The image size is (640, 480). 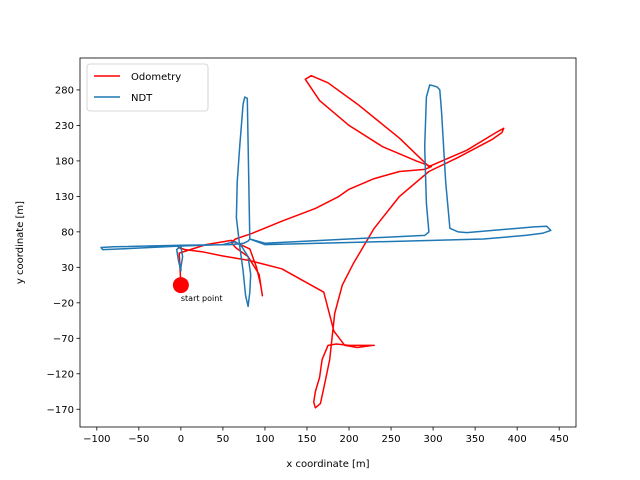 What do you see at coordinates (391, 439) in the screenshot?
I see `x-tick-label: 250` at bounding box center [391, 439].